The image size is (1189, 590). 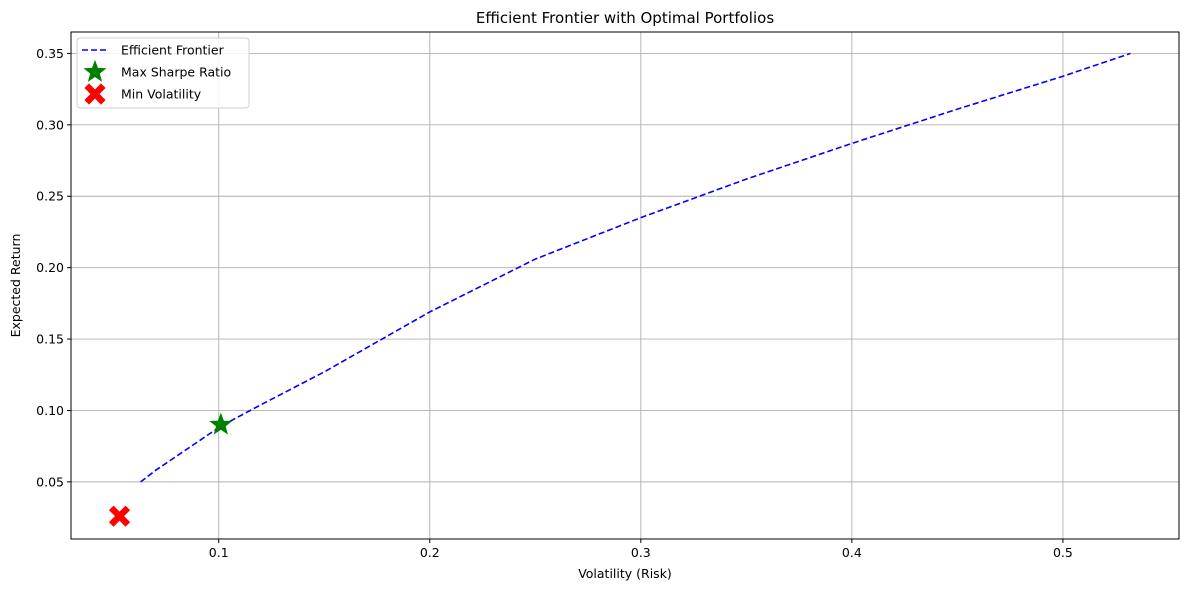 What do you see at coordinates (50, 339) in the screenshot?
I see `y-tick-label: 0.15` at bounding box center [50, 339].